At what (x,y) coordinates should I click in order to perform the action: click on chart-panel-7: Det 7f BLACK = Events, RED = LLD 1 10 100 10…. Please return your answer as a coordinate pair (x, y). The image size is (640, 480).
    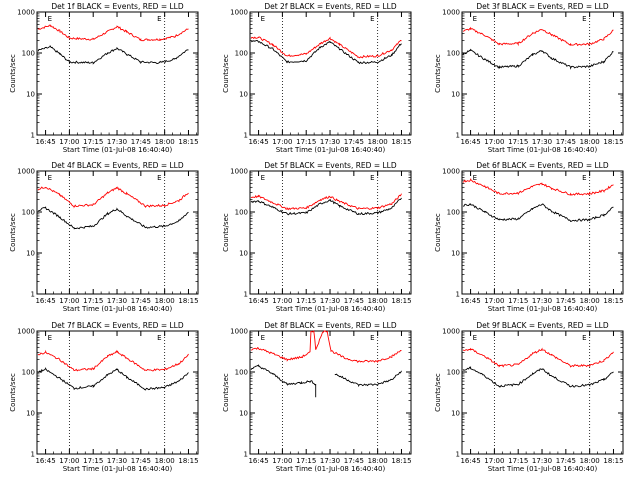
    Looking at the image, I should click on (104, 397).